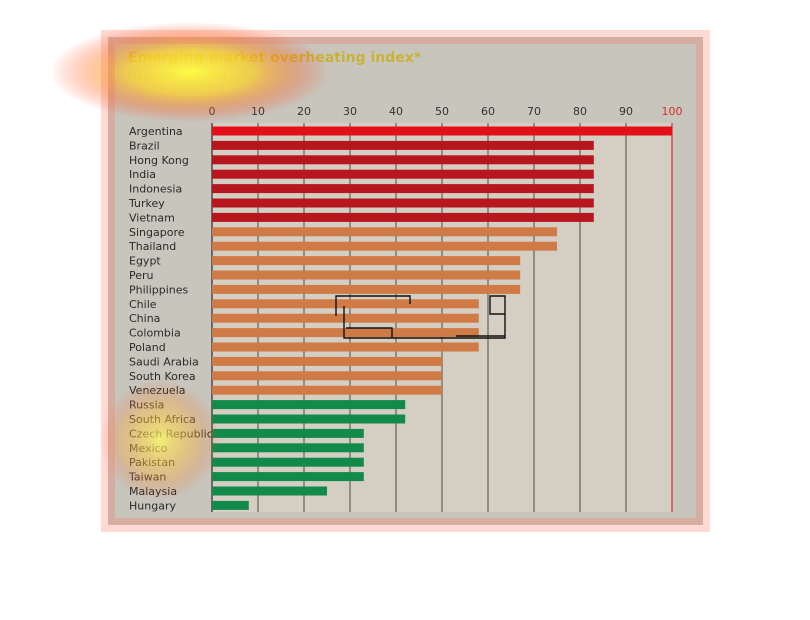 The image size is (810, 620). I want to click on category-label: Saudi Arabia, so click(164, 361).